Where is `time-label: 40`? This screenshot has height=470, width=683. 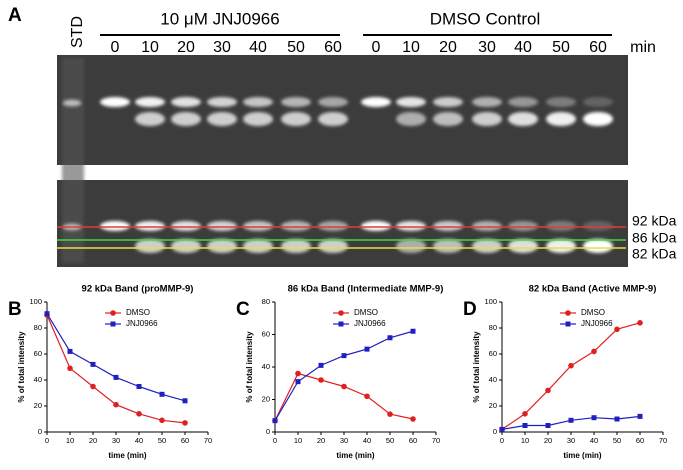 time-label: 40 is located at coordinates (258, 47).